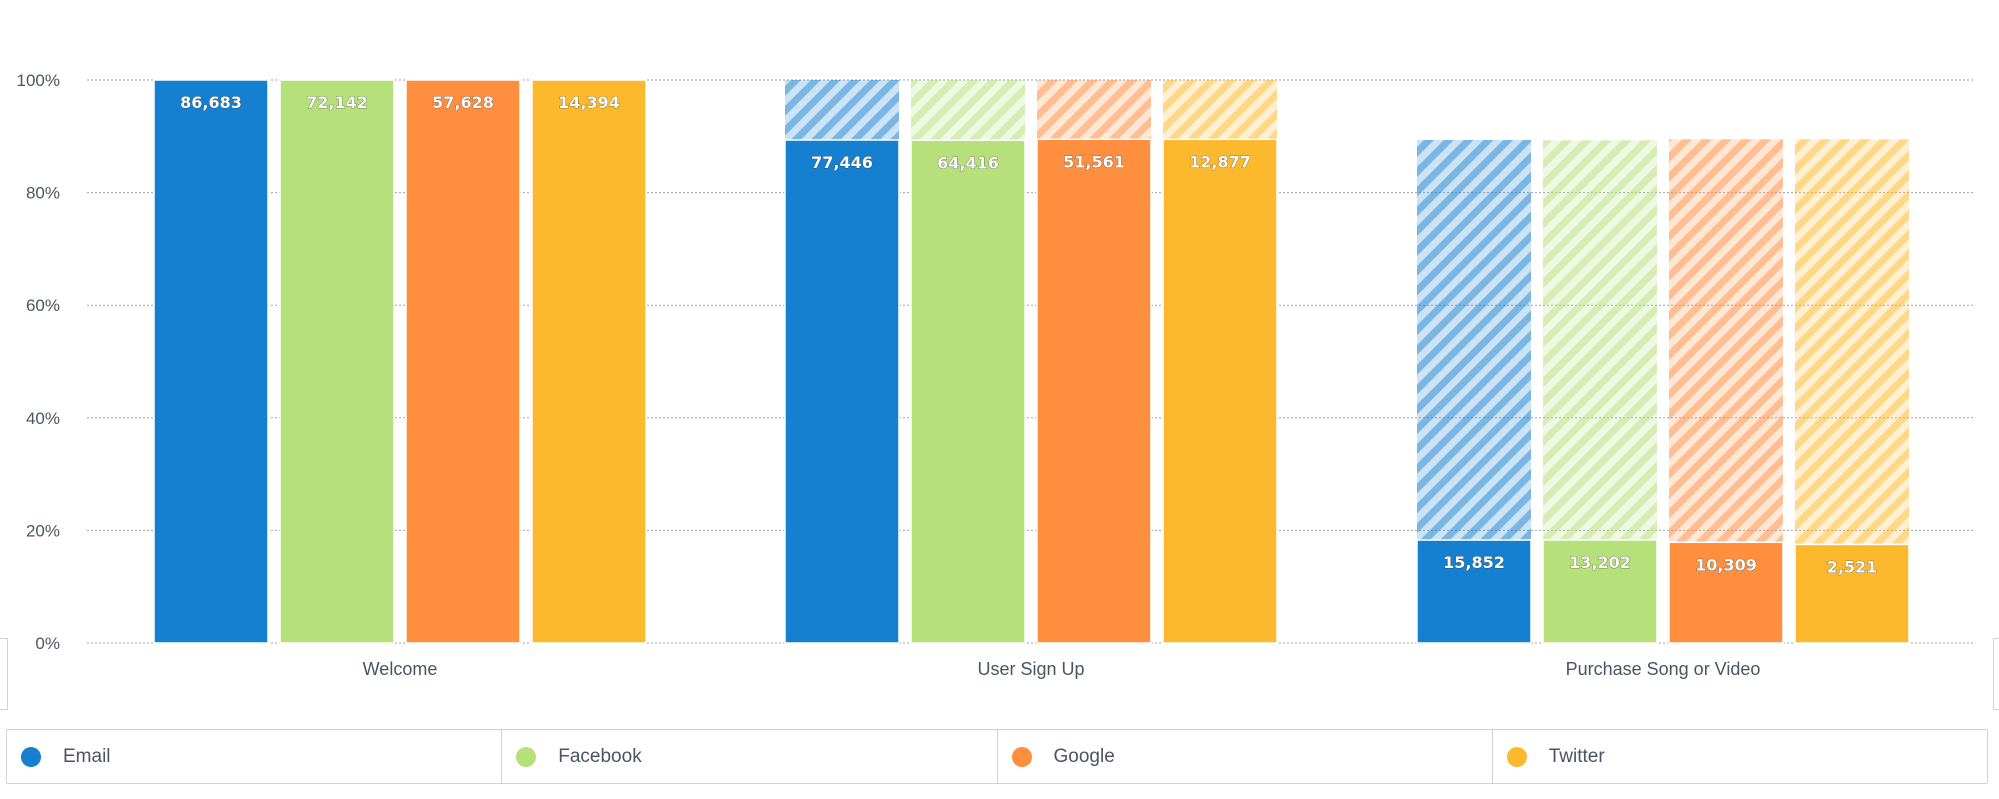  What do you see at coordinates (600, 756) in the screenshot?
I see `legend-label: Facebook` at bounding box center [600, 756].